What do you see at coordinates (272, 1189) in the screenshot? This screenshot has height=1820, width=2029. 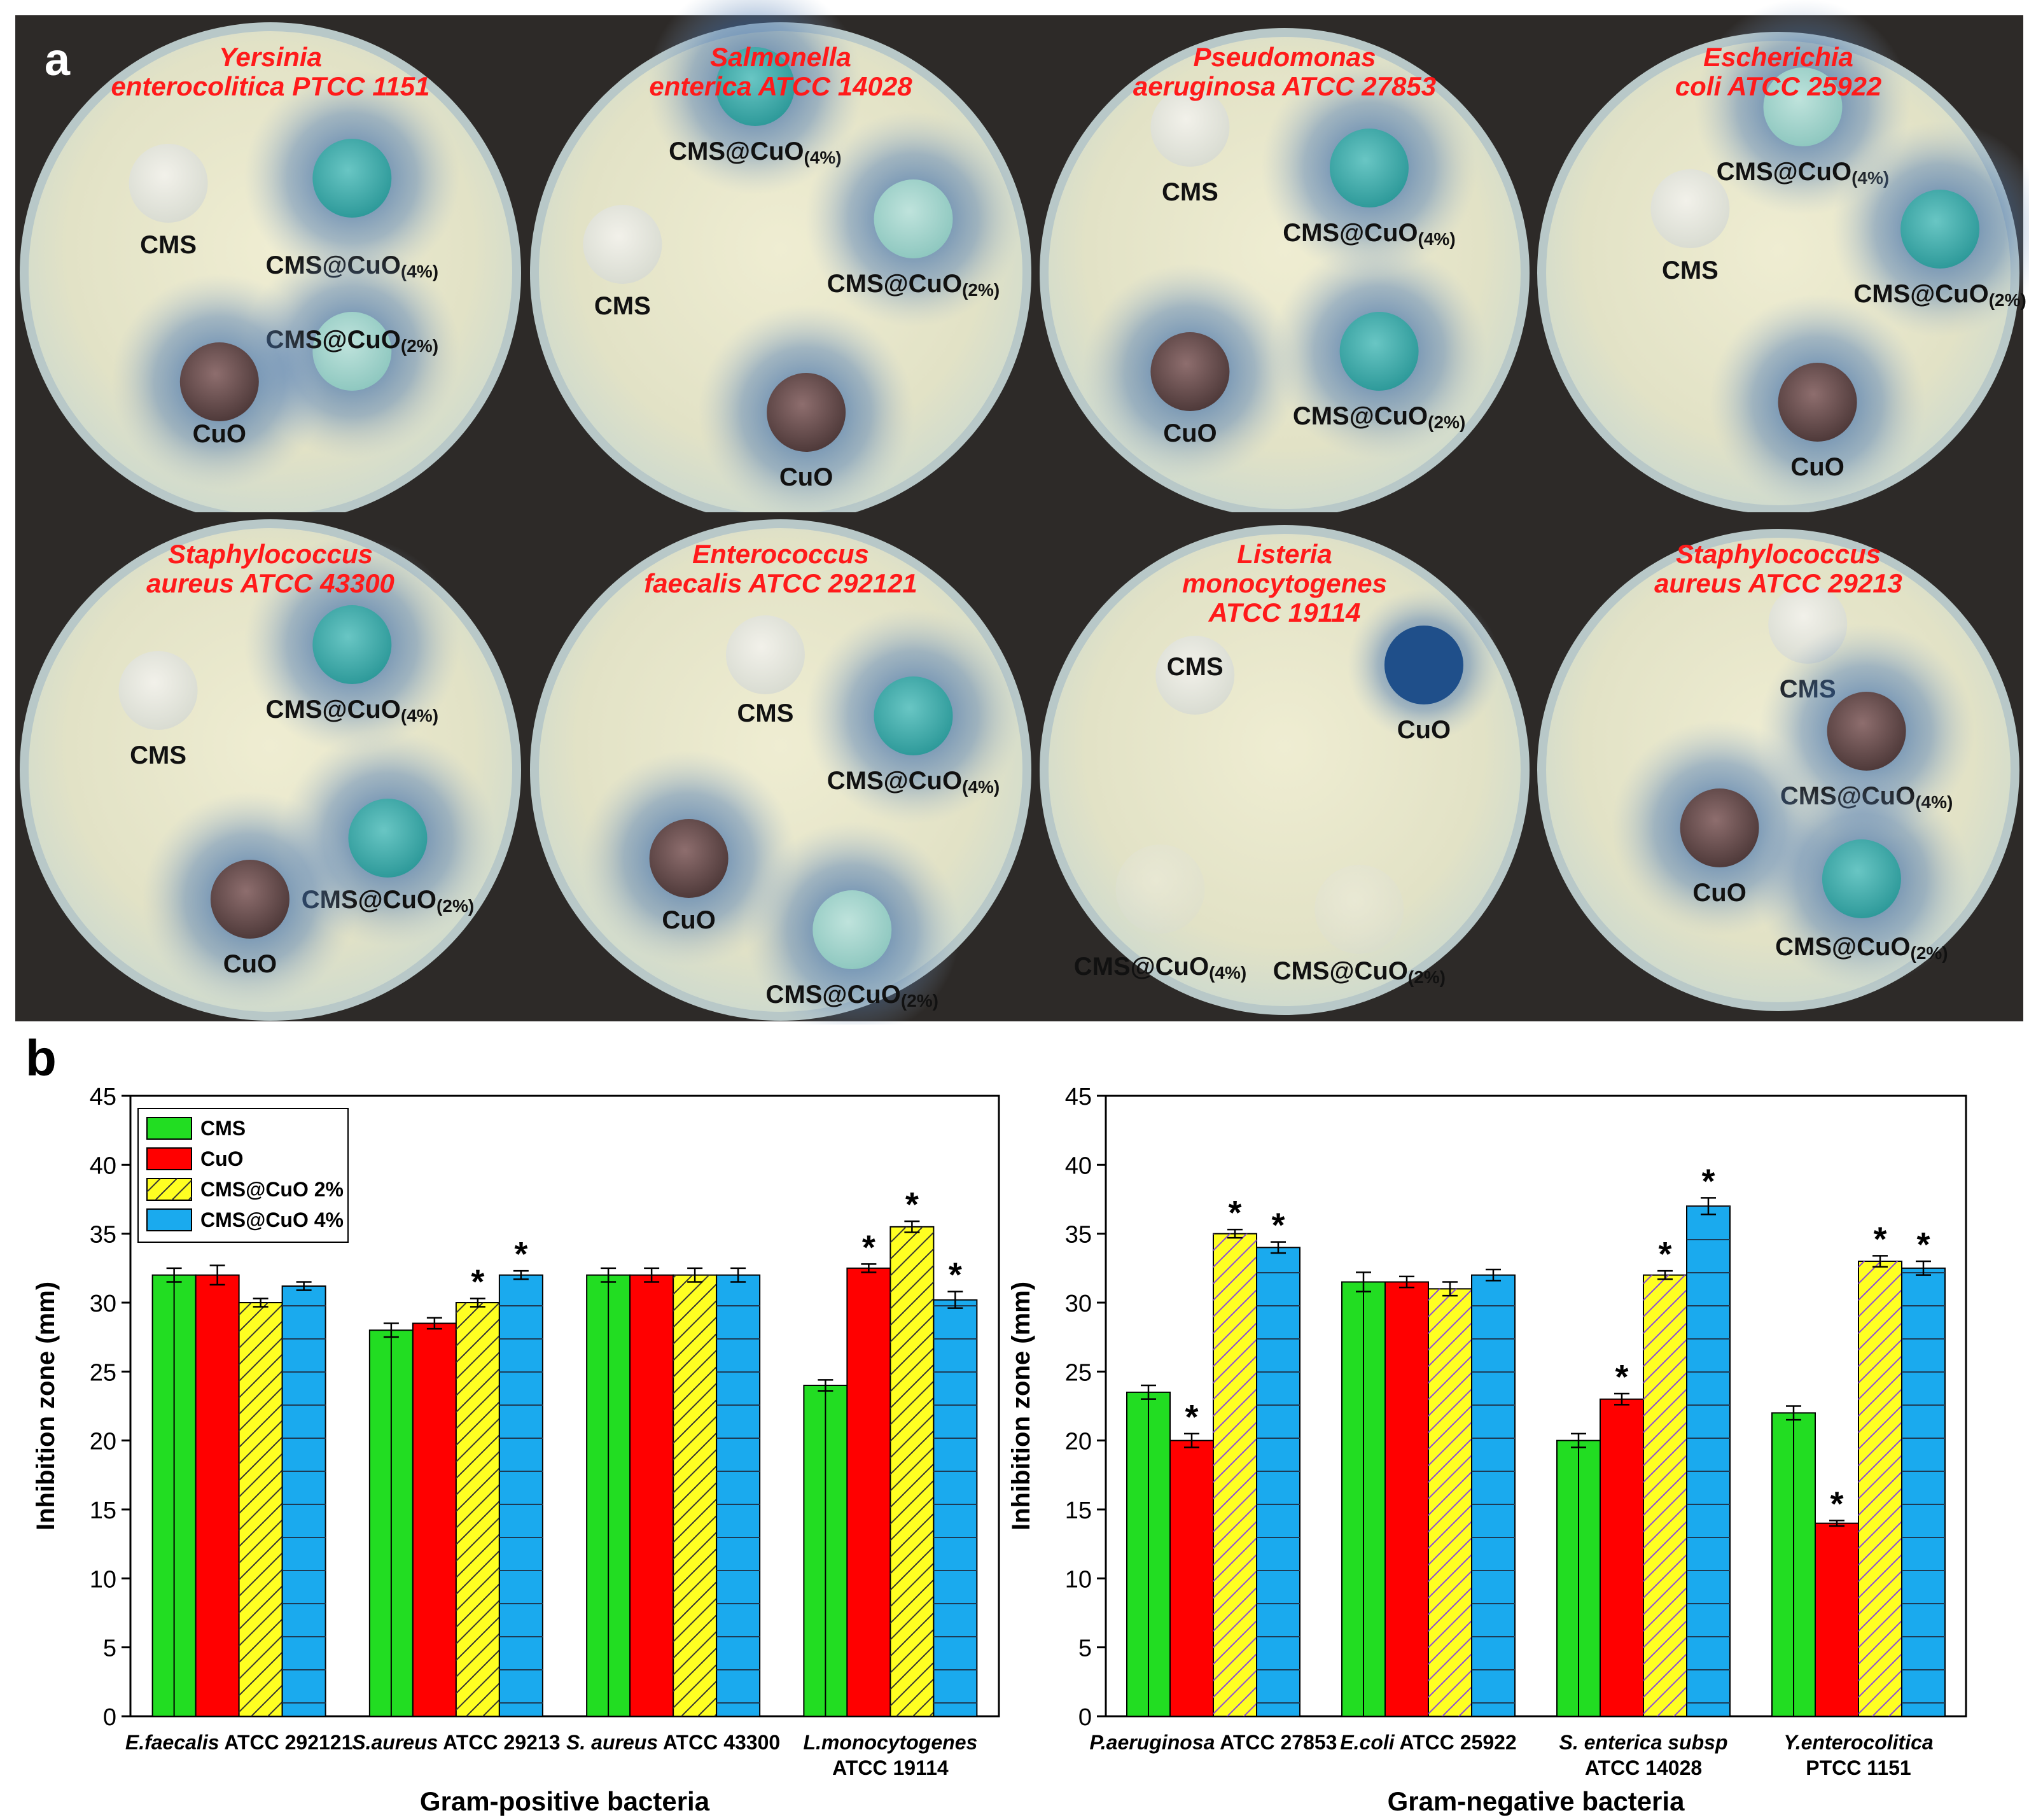 I see `legend-label: CMS@CuO 2%` at bounding box center [272, 1189].